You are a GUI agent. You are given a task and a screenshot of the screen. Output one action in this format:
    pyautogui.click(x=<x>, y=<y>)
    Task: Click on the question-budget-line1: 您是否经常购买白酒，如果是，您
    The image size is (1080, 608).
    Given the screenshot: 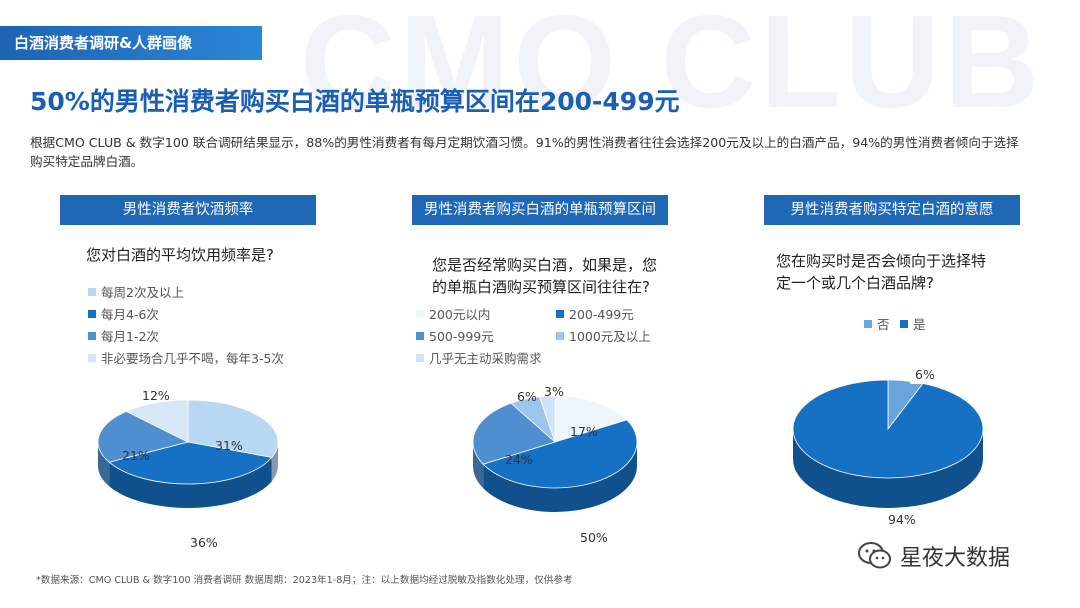 What is the action you would take?
    pyautogui.click(x=545, y=265)
    